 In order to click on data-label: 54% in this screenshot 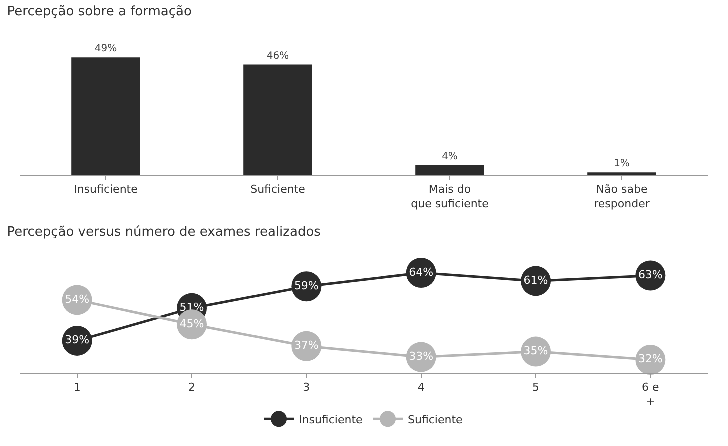, I will do `click(77, 299)`.